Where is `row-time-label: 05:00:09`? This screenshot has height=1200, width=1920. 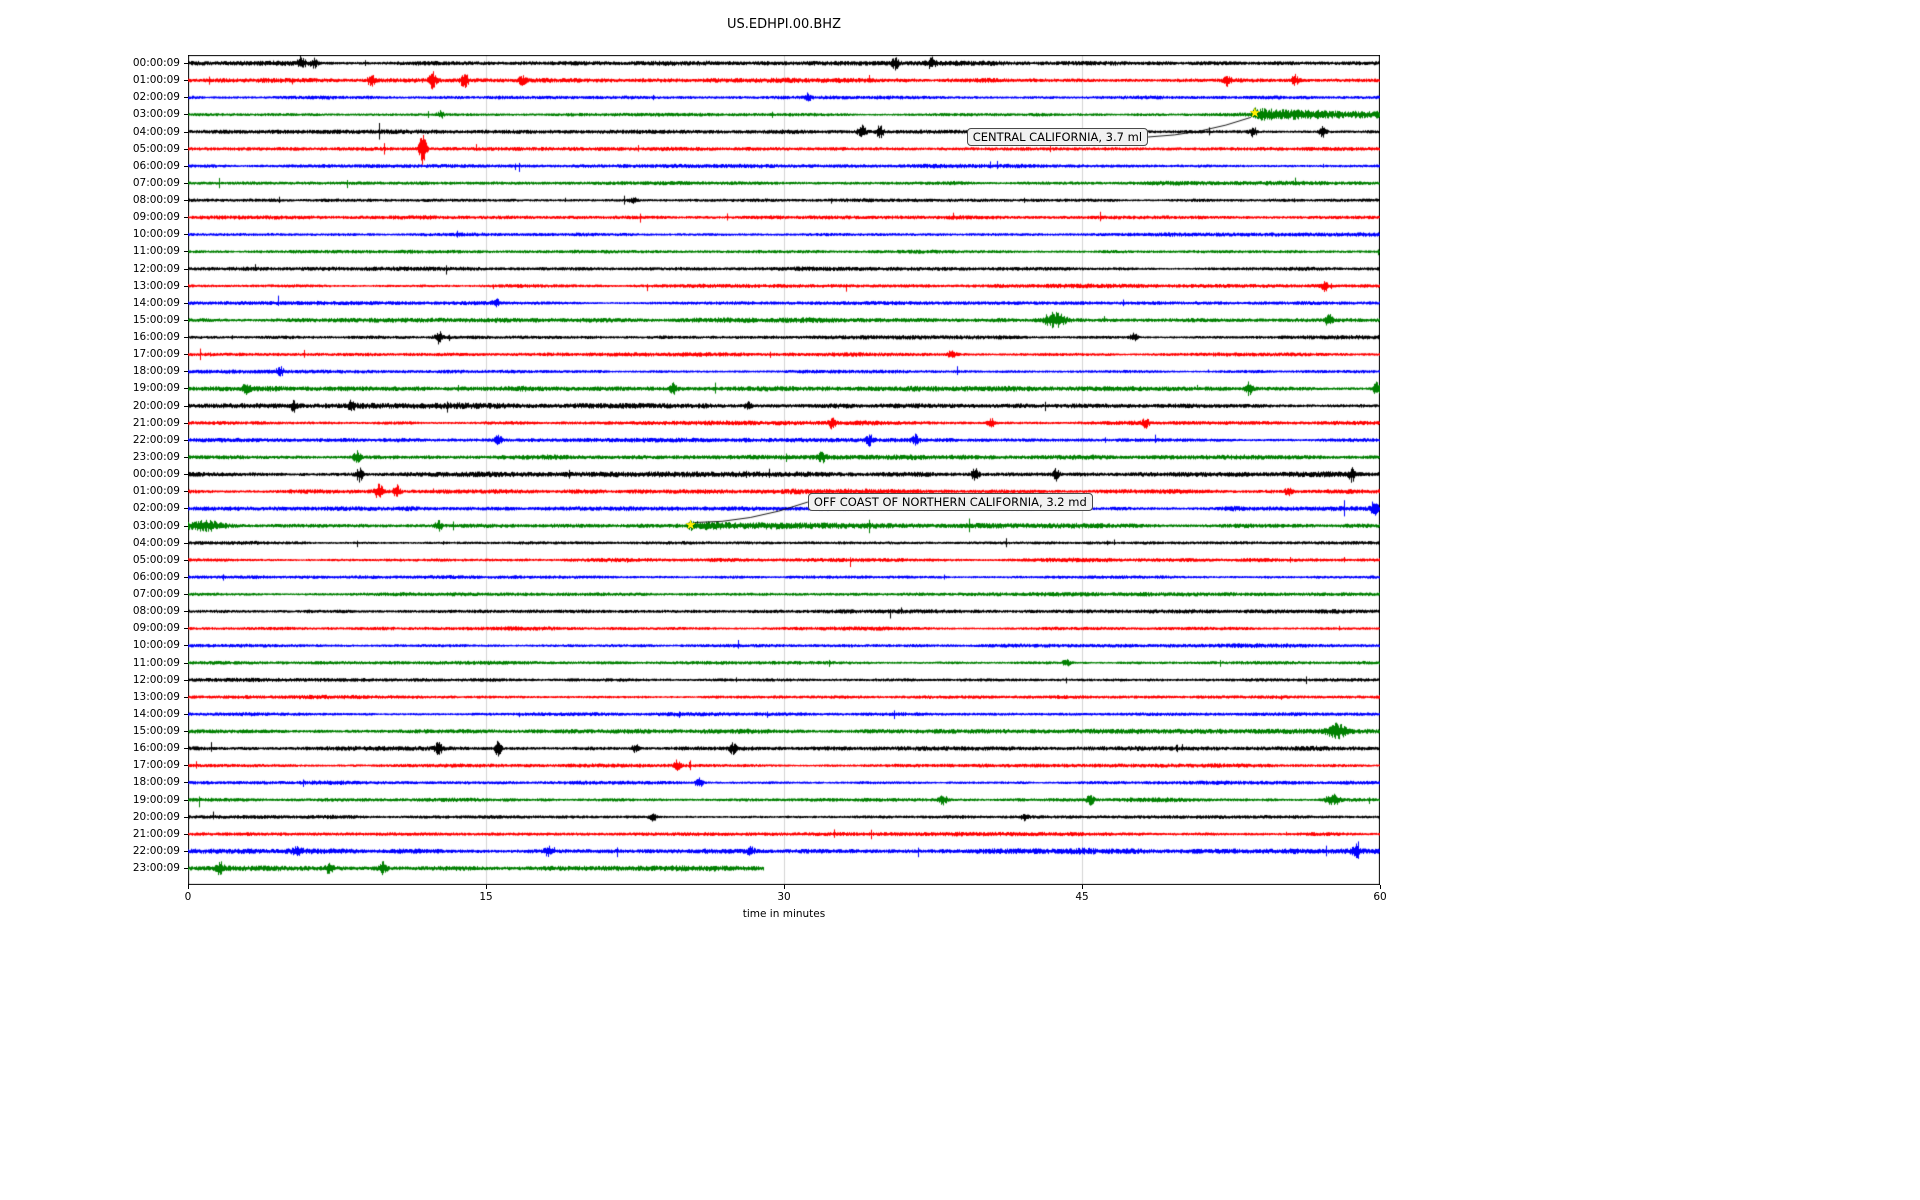 row-time-label: 05:00:09 is located at coordinates (156, 148).